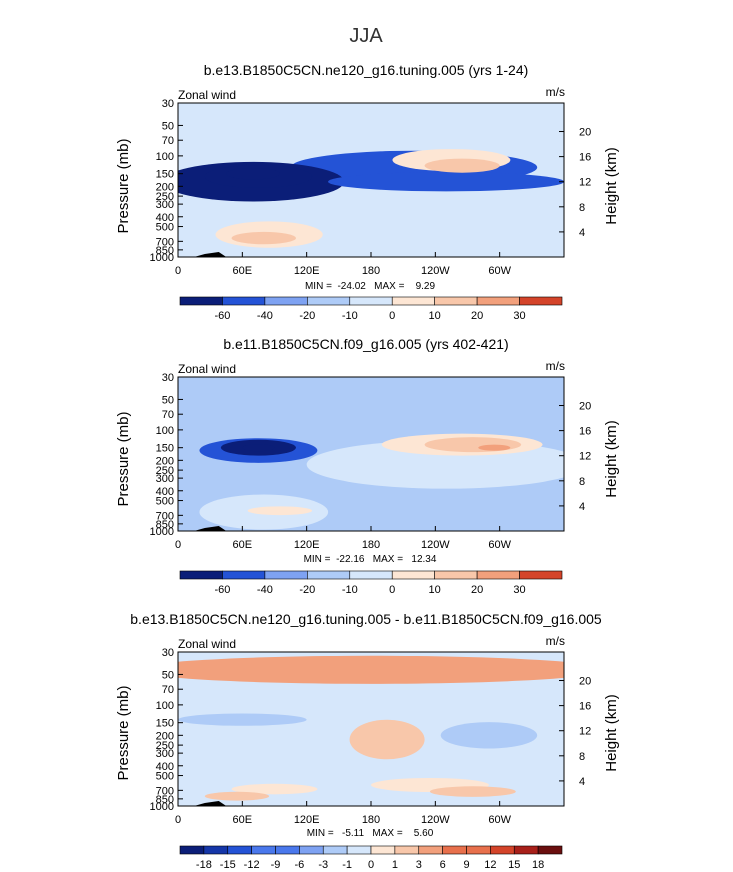 The height and width of the screenshot is (872, 733). Describe the element at coordinates (123, 185) in the screenshot. I see `pressure-axis-label: Pressure (mb)` at that location.